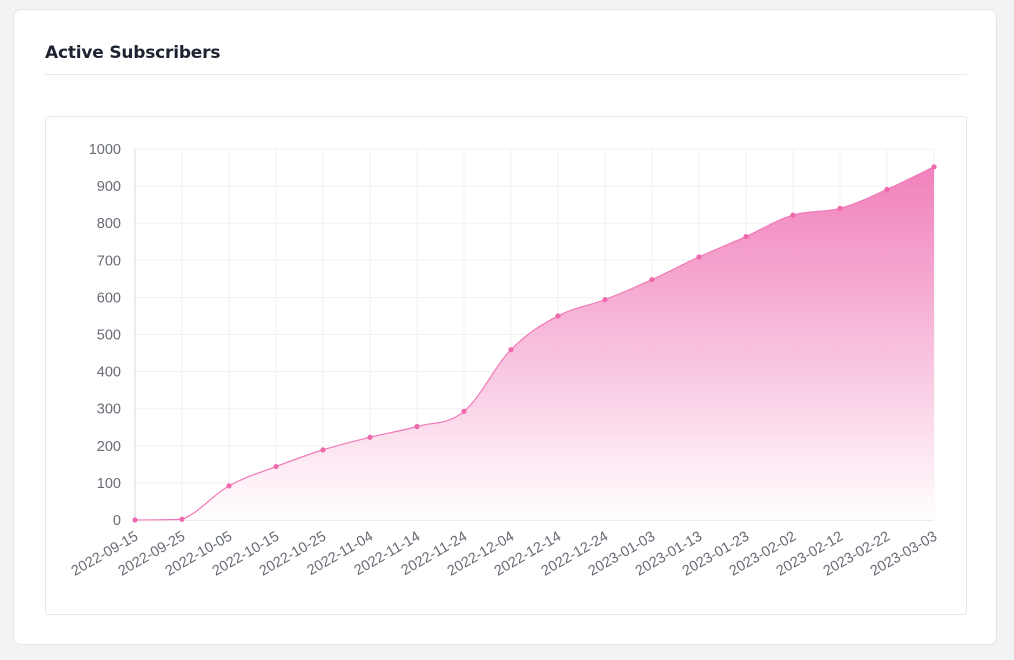 This screenshot has height=660, width=1014. What do you see at coordinates (109, 447) in the screenshot?
I see `y-tick-label: 200` at bounding box center [109, 447].